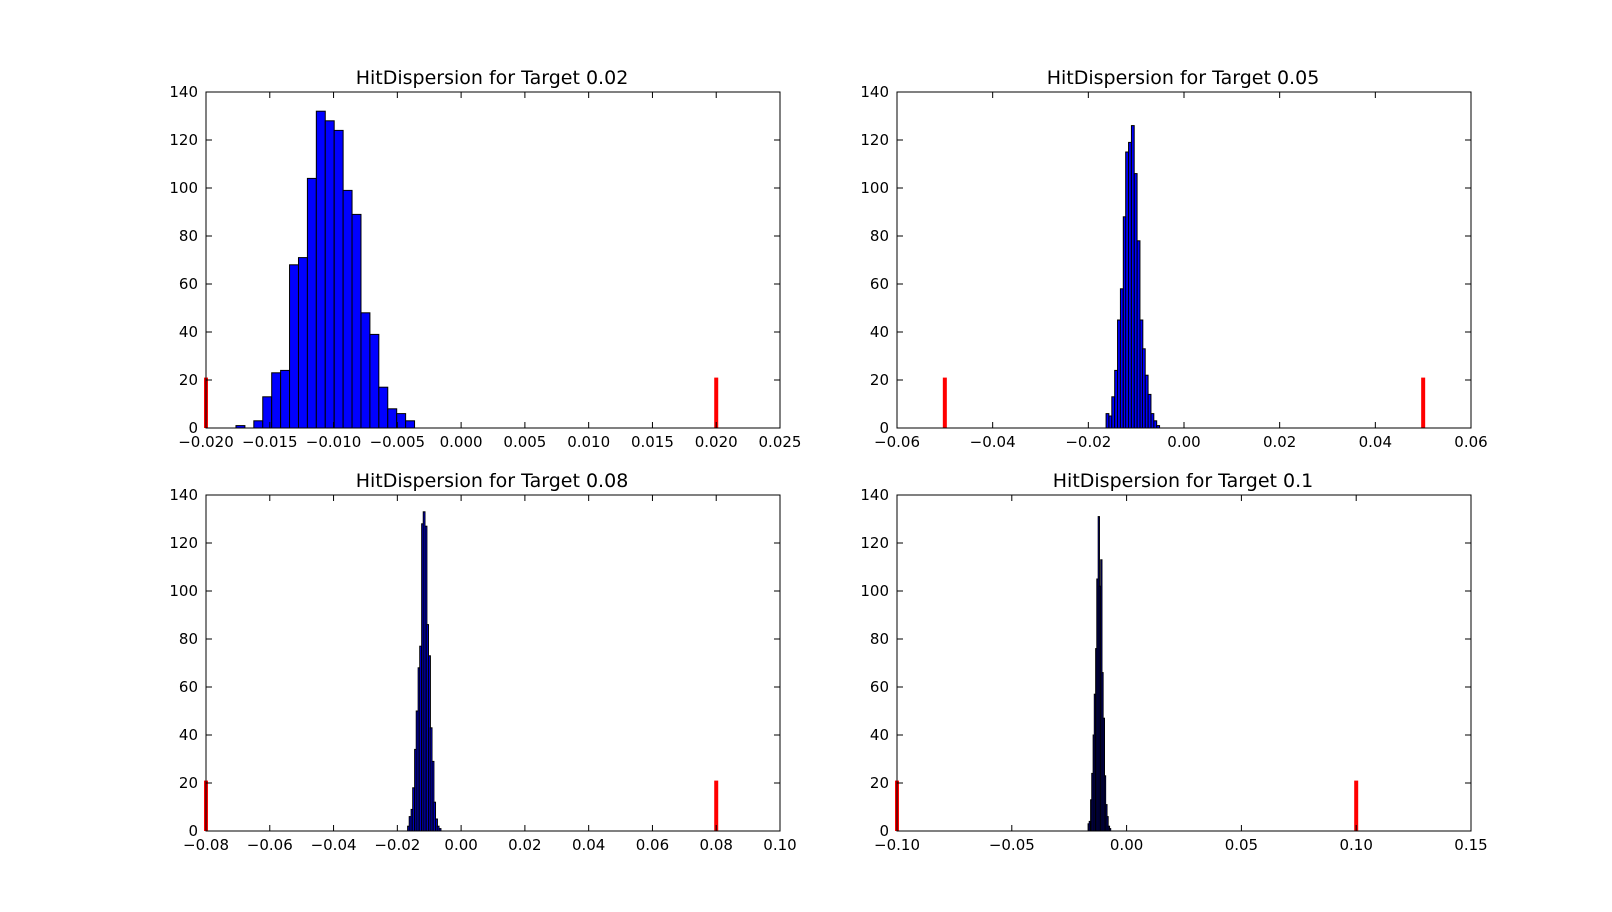  What do you see at coordinates (652, 442) in the screenshot?
I see `x-tick-label: 0.015` at bounding box center [652, 442].